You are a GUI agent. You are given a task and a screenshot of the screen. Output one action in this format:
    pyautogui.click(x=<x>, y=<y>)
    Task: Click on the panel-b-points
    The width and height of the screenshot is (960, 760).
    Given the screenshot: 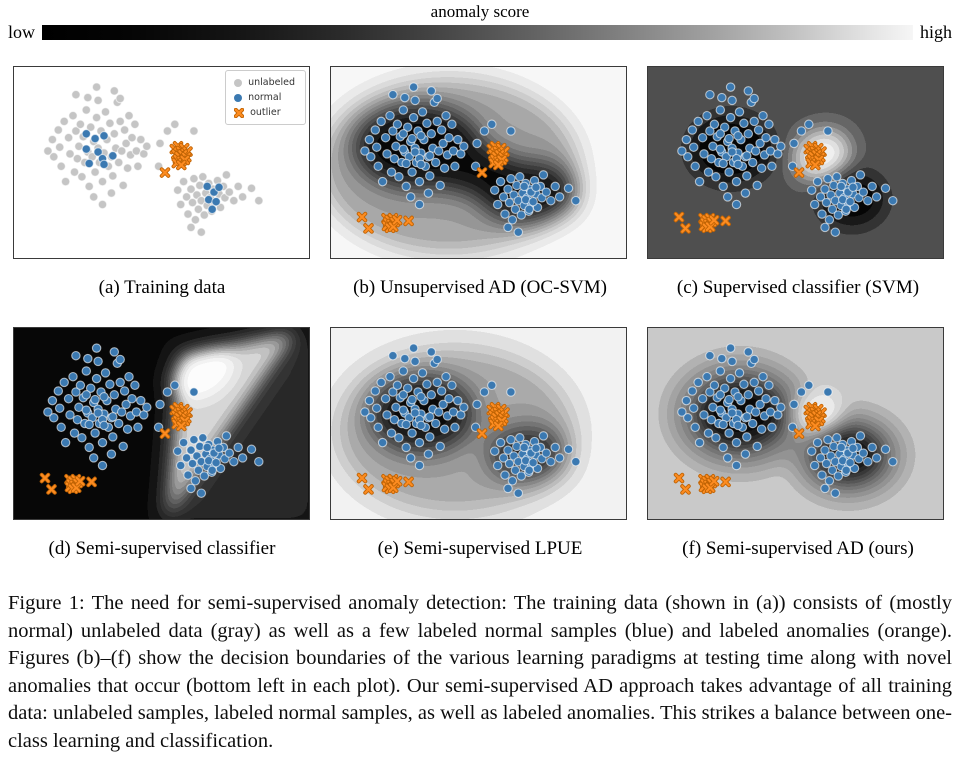 What is the action you would take?
    pyautogui.click(x=468, y=159)
    